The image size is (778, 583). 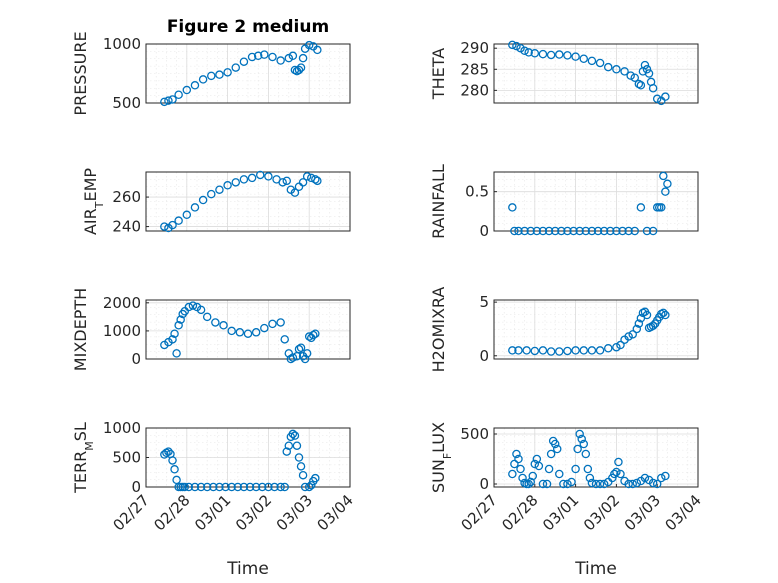 I want to click on y-tick-label: 0, so click(x=136, y=359).